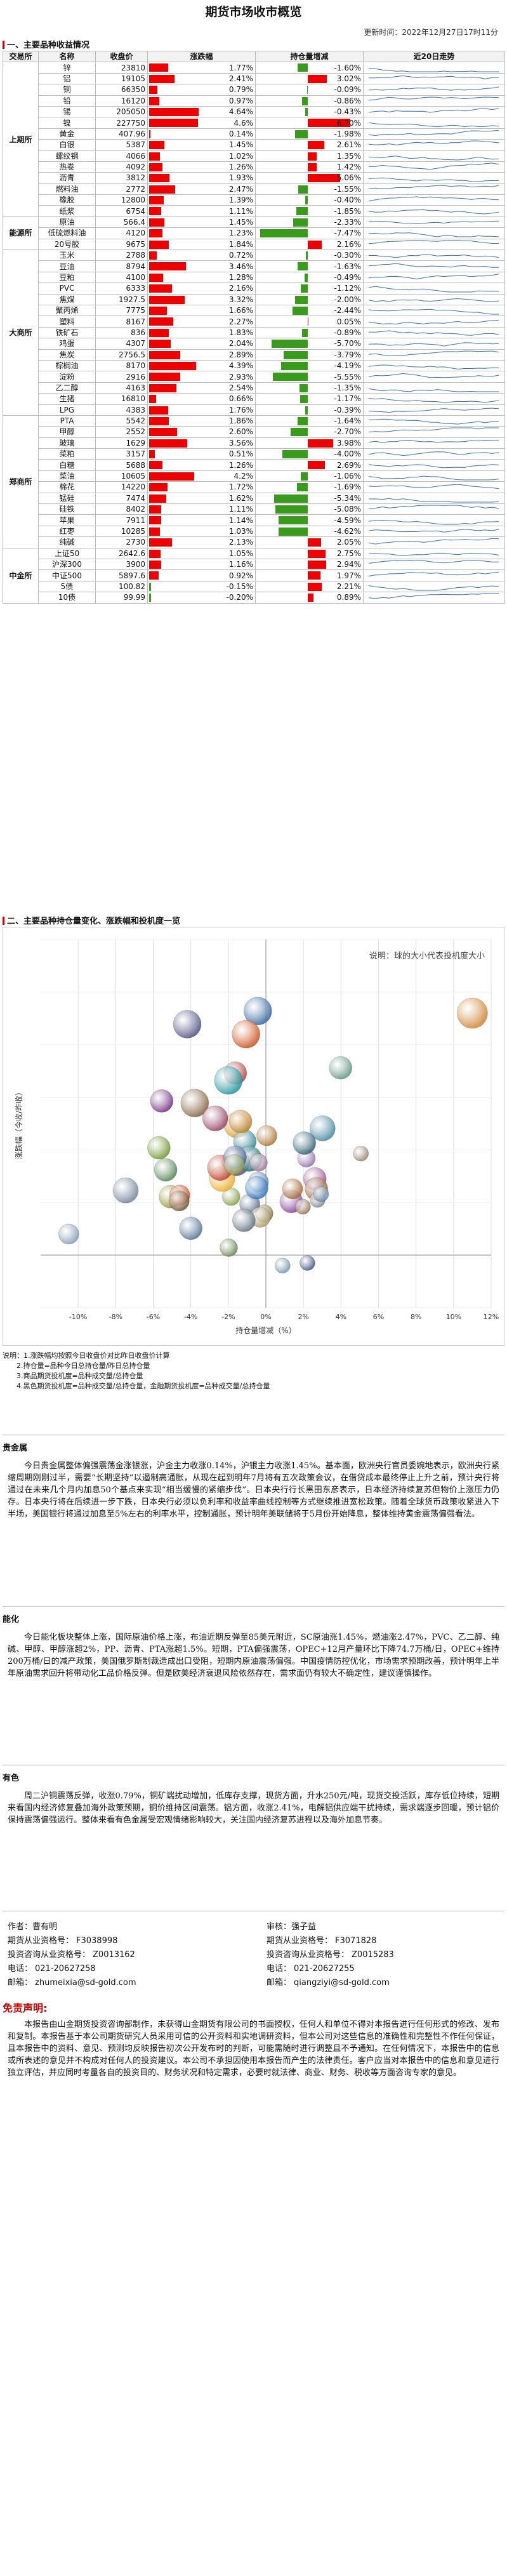  What do you see at coordinates (121, 465) in the screenshot?
I see `price-cell: 5688` at bounding box center [121, 465].